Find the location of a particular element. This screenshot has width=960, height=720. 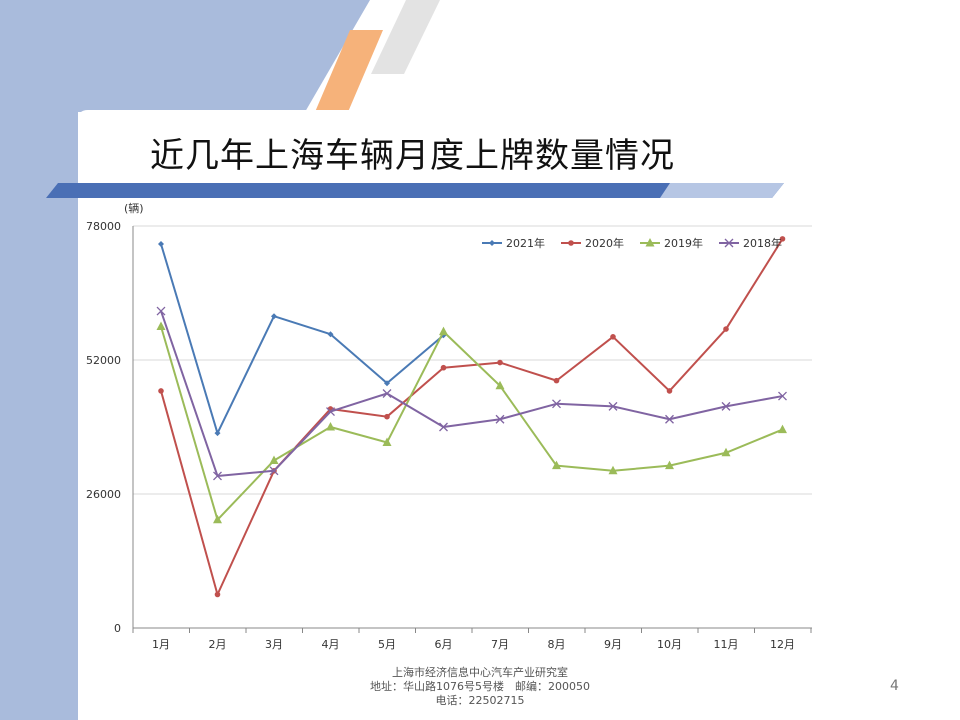

legend: 2021年 2020年 2019年 2018年 is located at coordinates (632, 243).